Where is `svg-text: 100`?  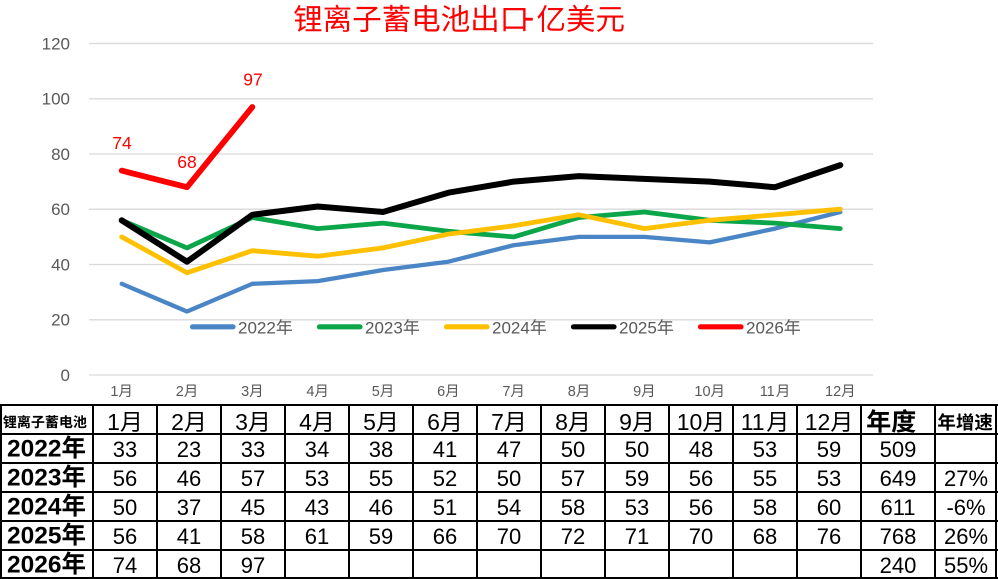 svg-text: 100 is located at coordinates (56, 99).